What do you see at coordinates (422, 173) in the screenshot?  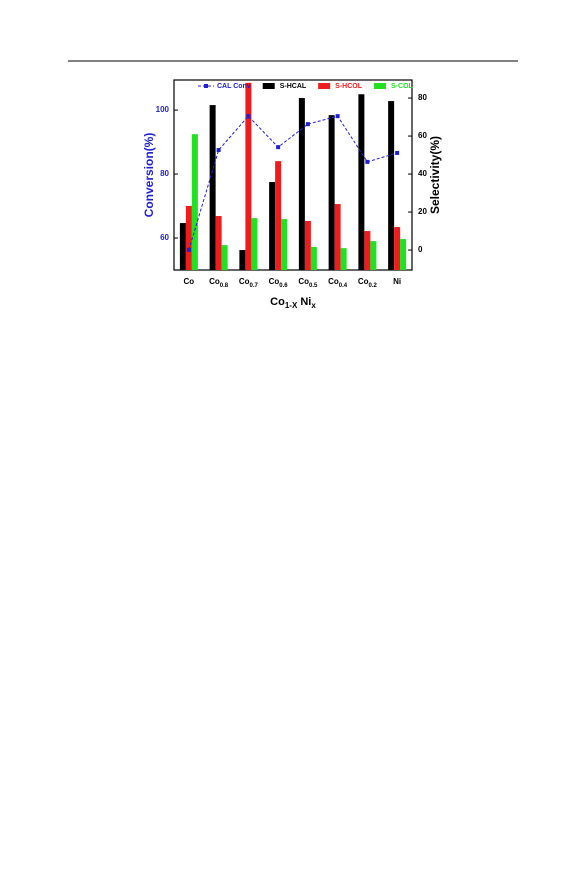 I see `y2-tick-label: 40` at bounding box center [422, 173].